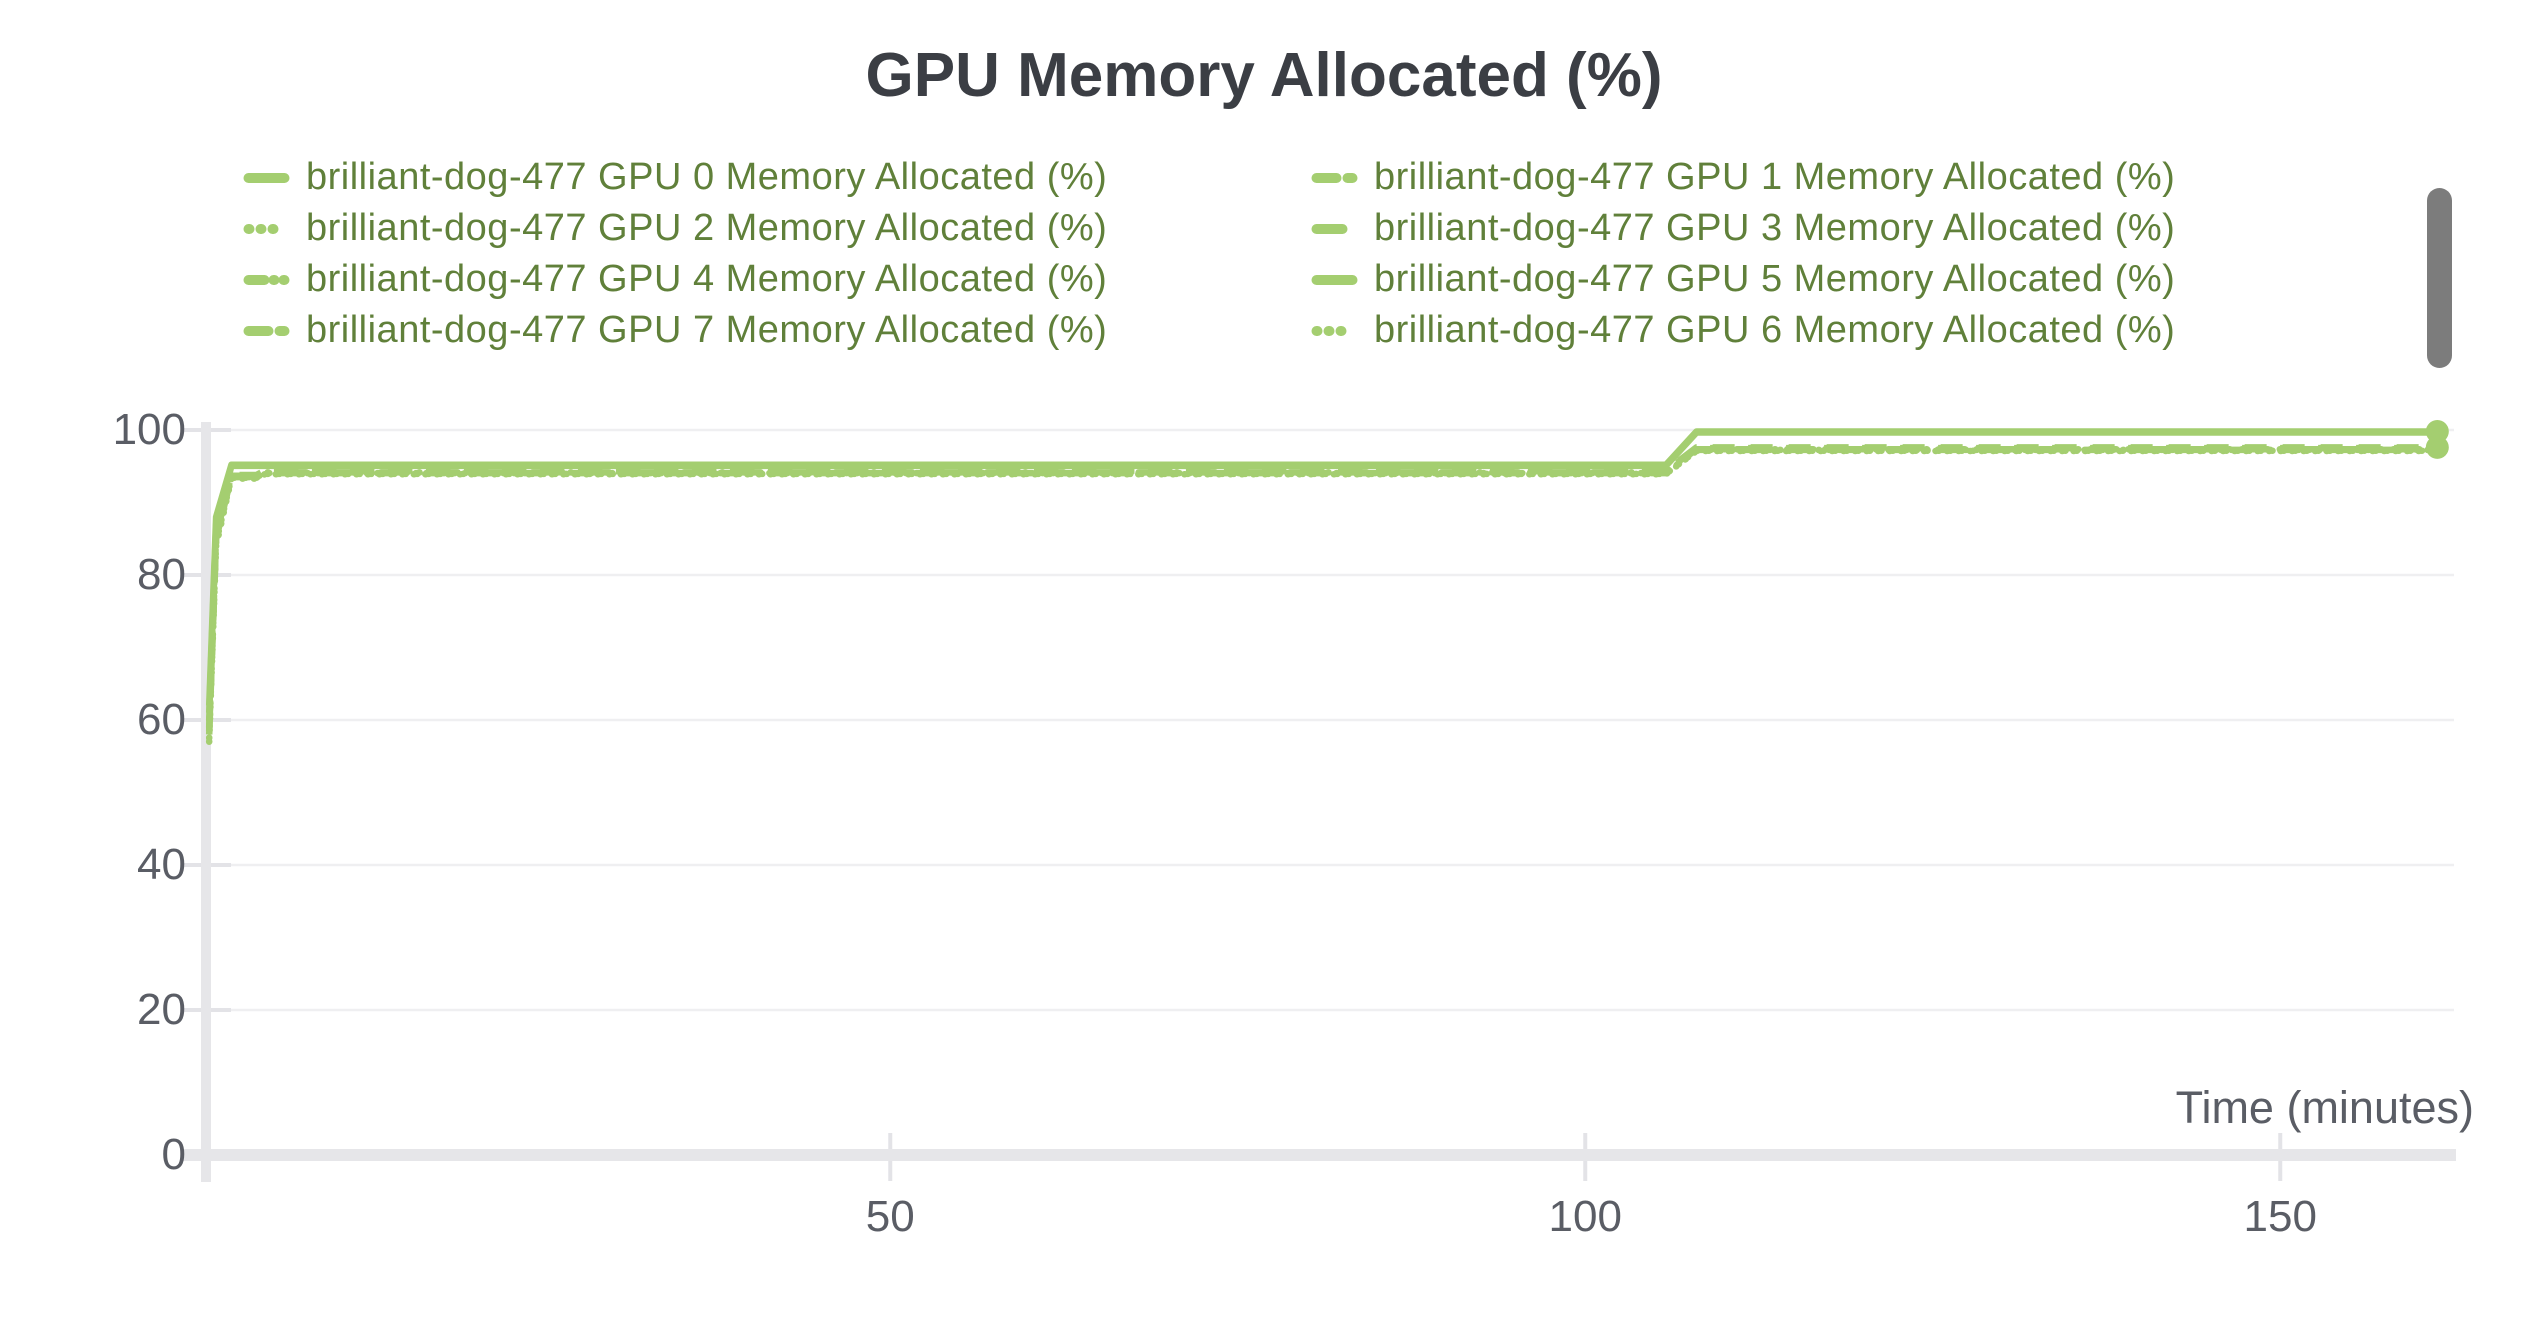 The width and height of the screenshot is (2528, 1328). What do you see at coordinates (890, 1216) in the screenshot?
I see `x-tick-label-50: 50` at bounding box center [890, 1216].